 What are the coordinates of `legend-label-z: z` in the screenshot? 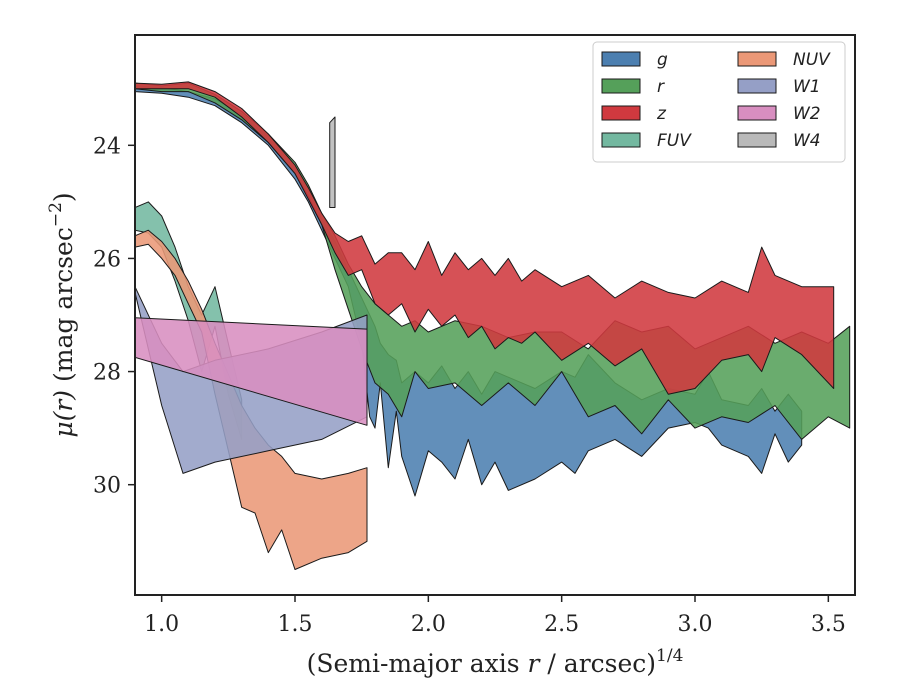 It's located at (661, 114).